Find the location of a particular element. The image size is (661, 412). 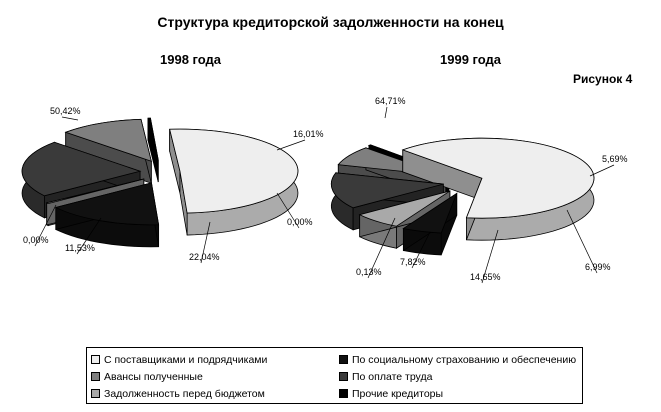

legend-item-suppliers: С поставщиками и подрядчиками is located at coordinates (215, 359).